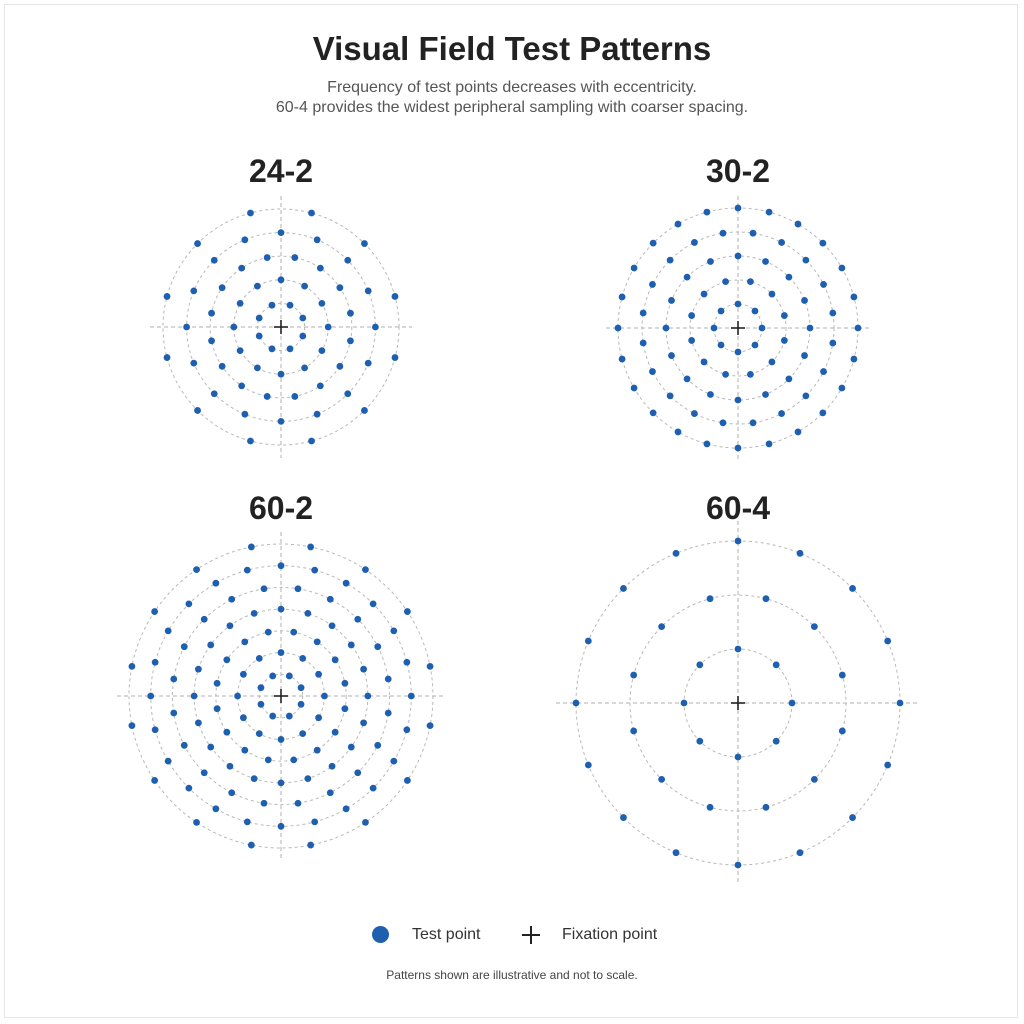 This screenshot has width=1024, height=1024. I want to click on legend: Test point Fixation point, so click(512, 935).